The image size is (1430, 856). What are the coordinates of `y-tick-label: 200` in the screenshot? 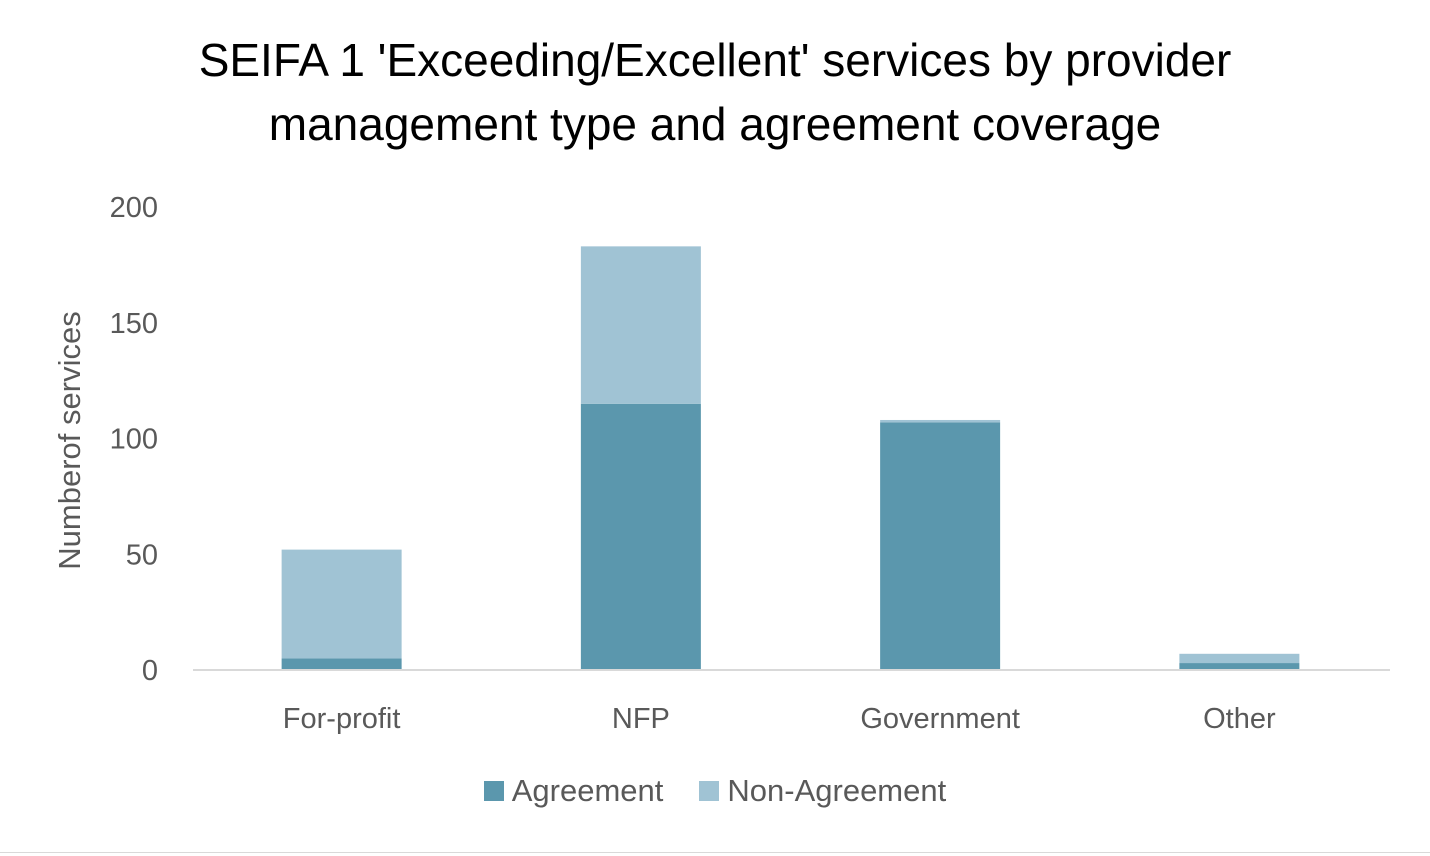 It's located at (134, 208).